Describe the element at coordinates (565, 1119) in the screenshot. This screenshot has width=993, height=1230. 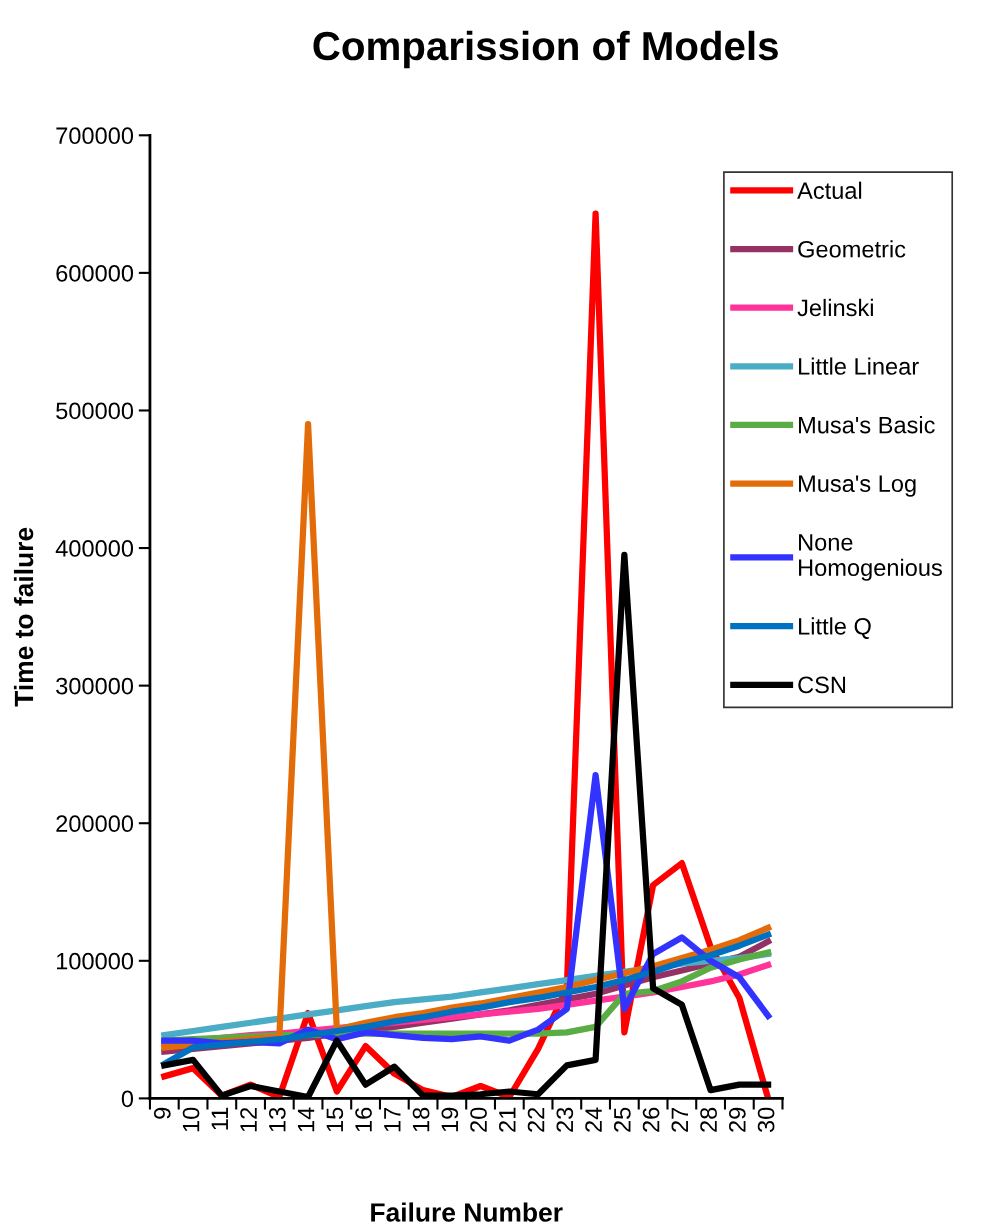
I see `x-tick-label: 23` at that location.